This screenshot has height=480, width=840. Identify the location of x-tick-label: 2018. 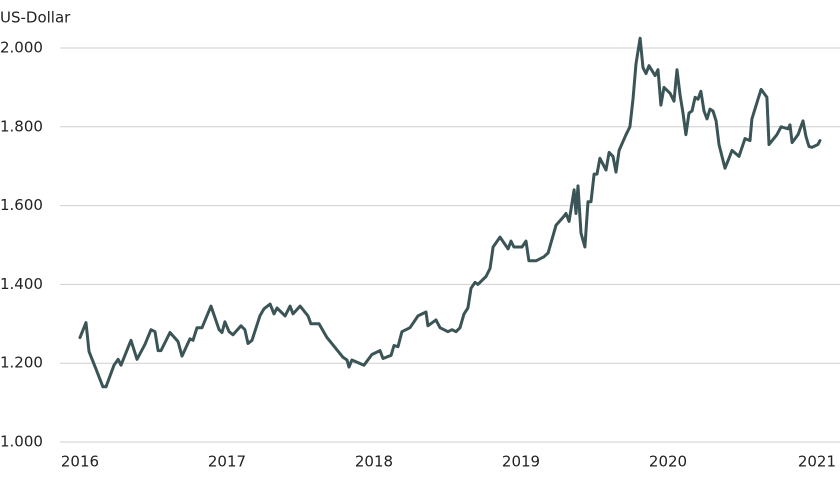
(374, 462).